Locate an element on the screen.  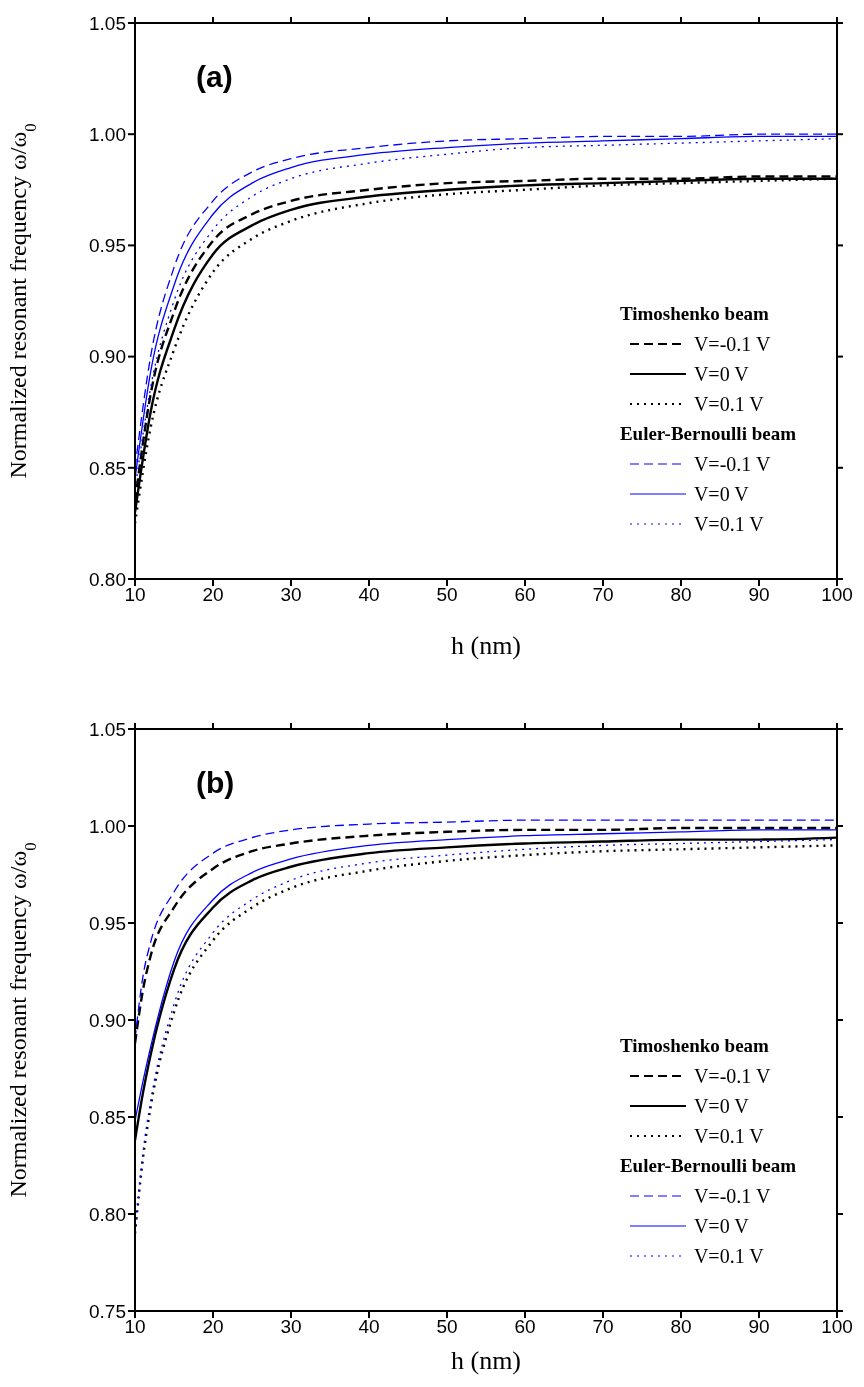
y-tick-label: 0.75 is located at coordinates (107, 1311).